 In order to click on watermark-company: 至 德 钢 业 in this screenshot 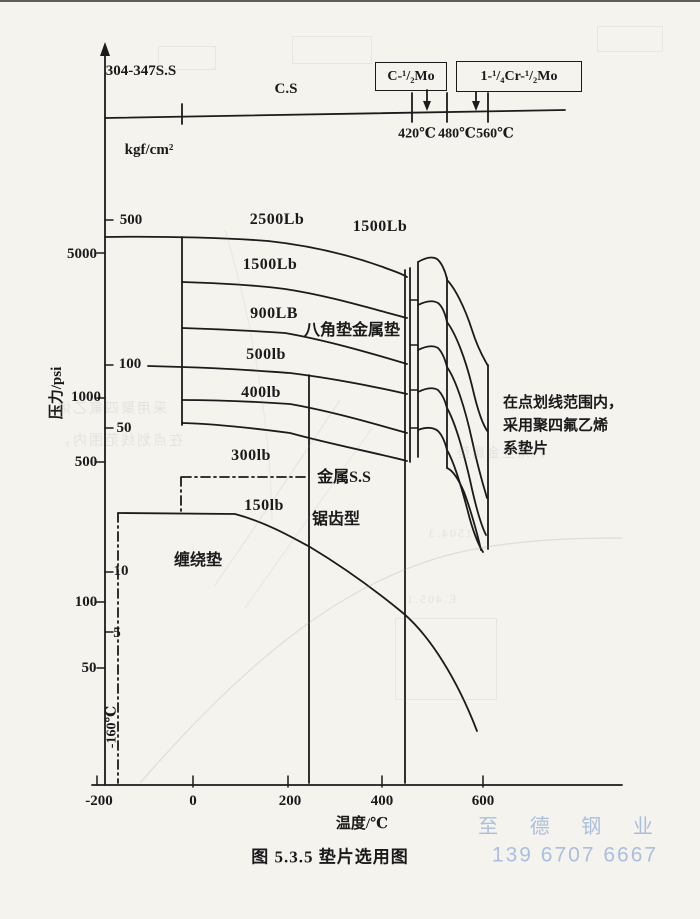, I will do `click(572, 827)`.